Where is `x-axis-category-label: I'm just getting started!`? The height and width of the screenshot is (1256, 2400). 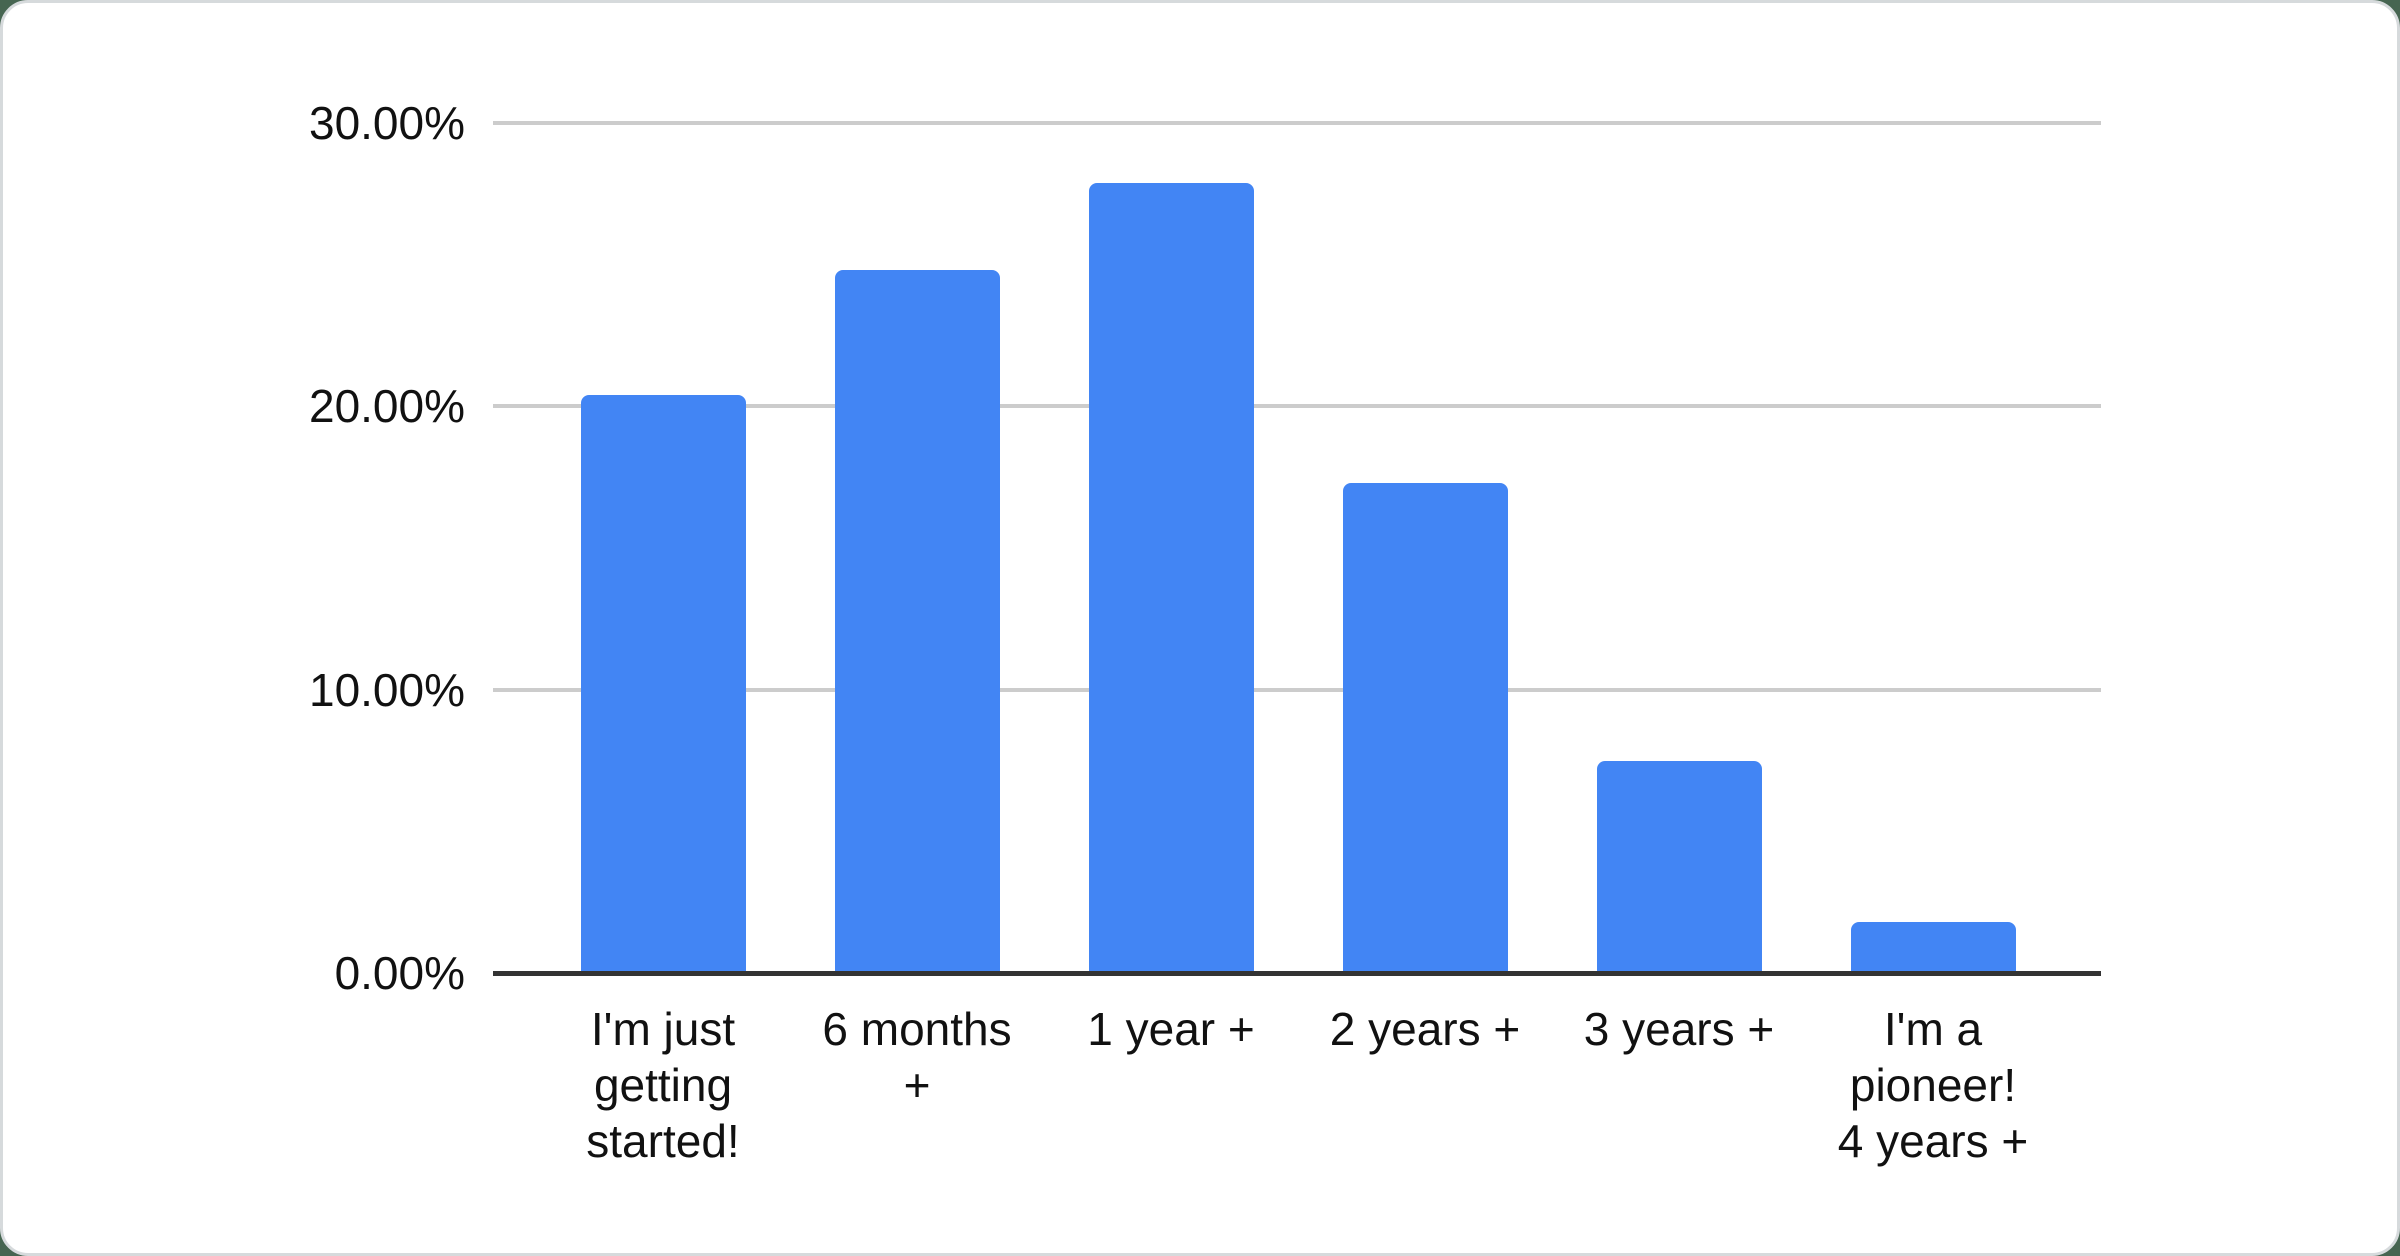 x-axis-category-label: I'm just getting started! is located at coordinates (663, 1085).